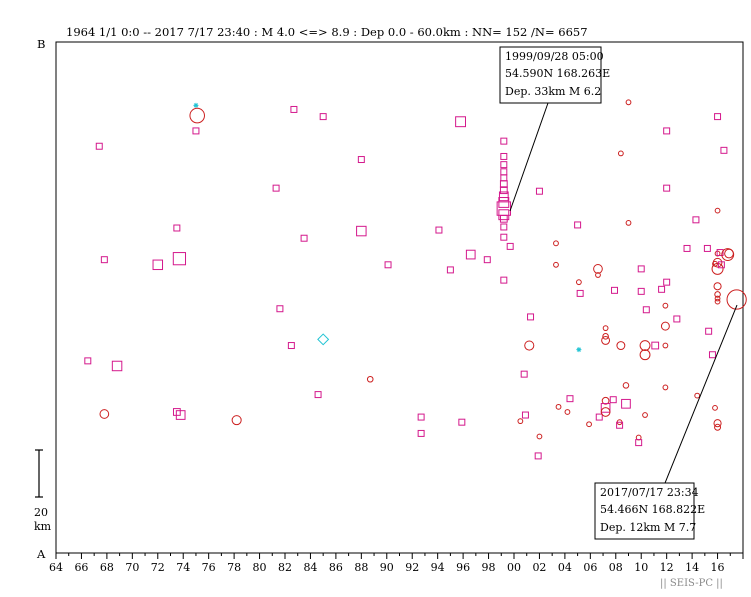 Image resolution: width=751 pixels, height=597 pixels. I want to click on x-tick-label: 90, so click(387, 567).